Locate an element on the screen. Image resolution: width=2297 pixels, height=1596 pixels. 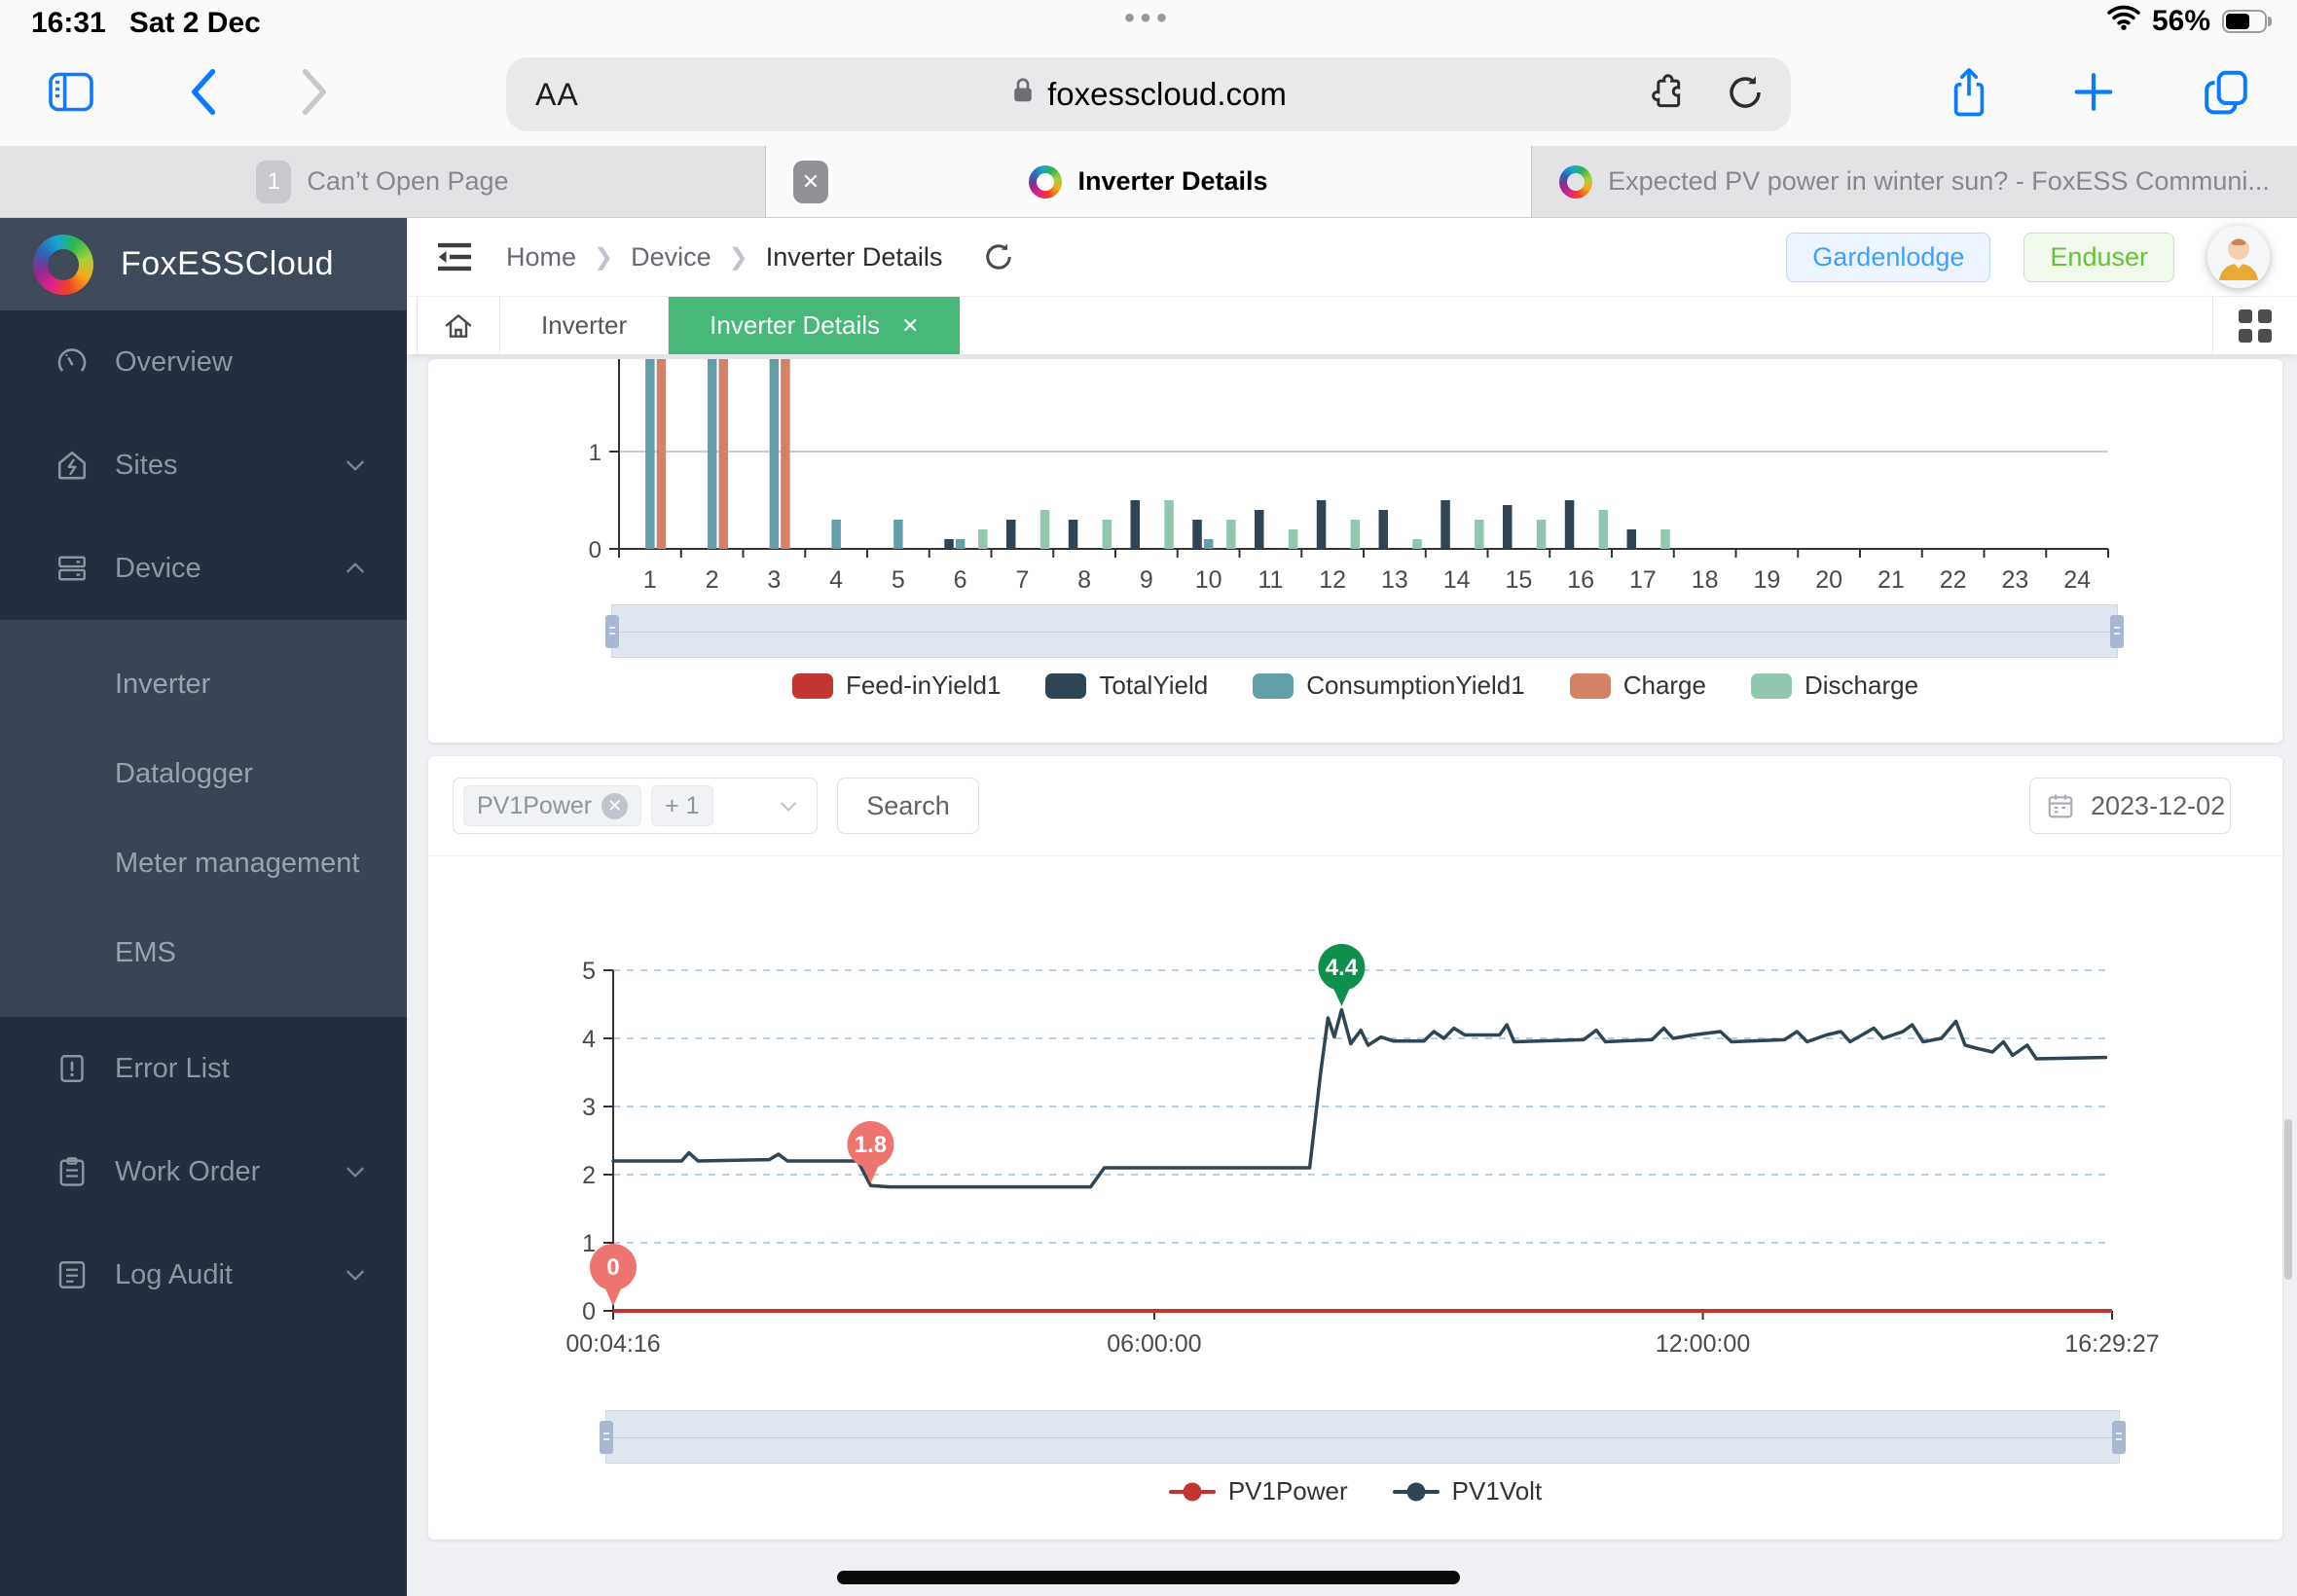
address-bar: AA foxesscloud.com is located at coordinates (1148, 94).